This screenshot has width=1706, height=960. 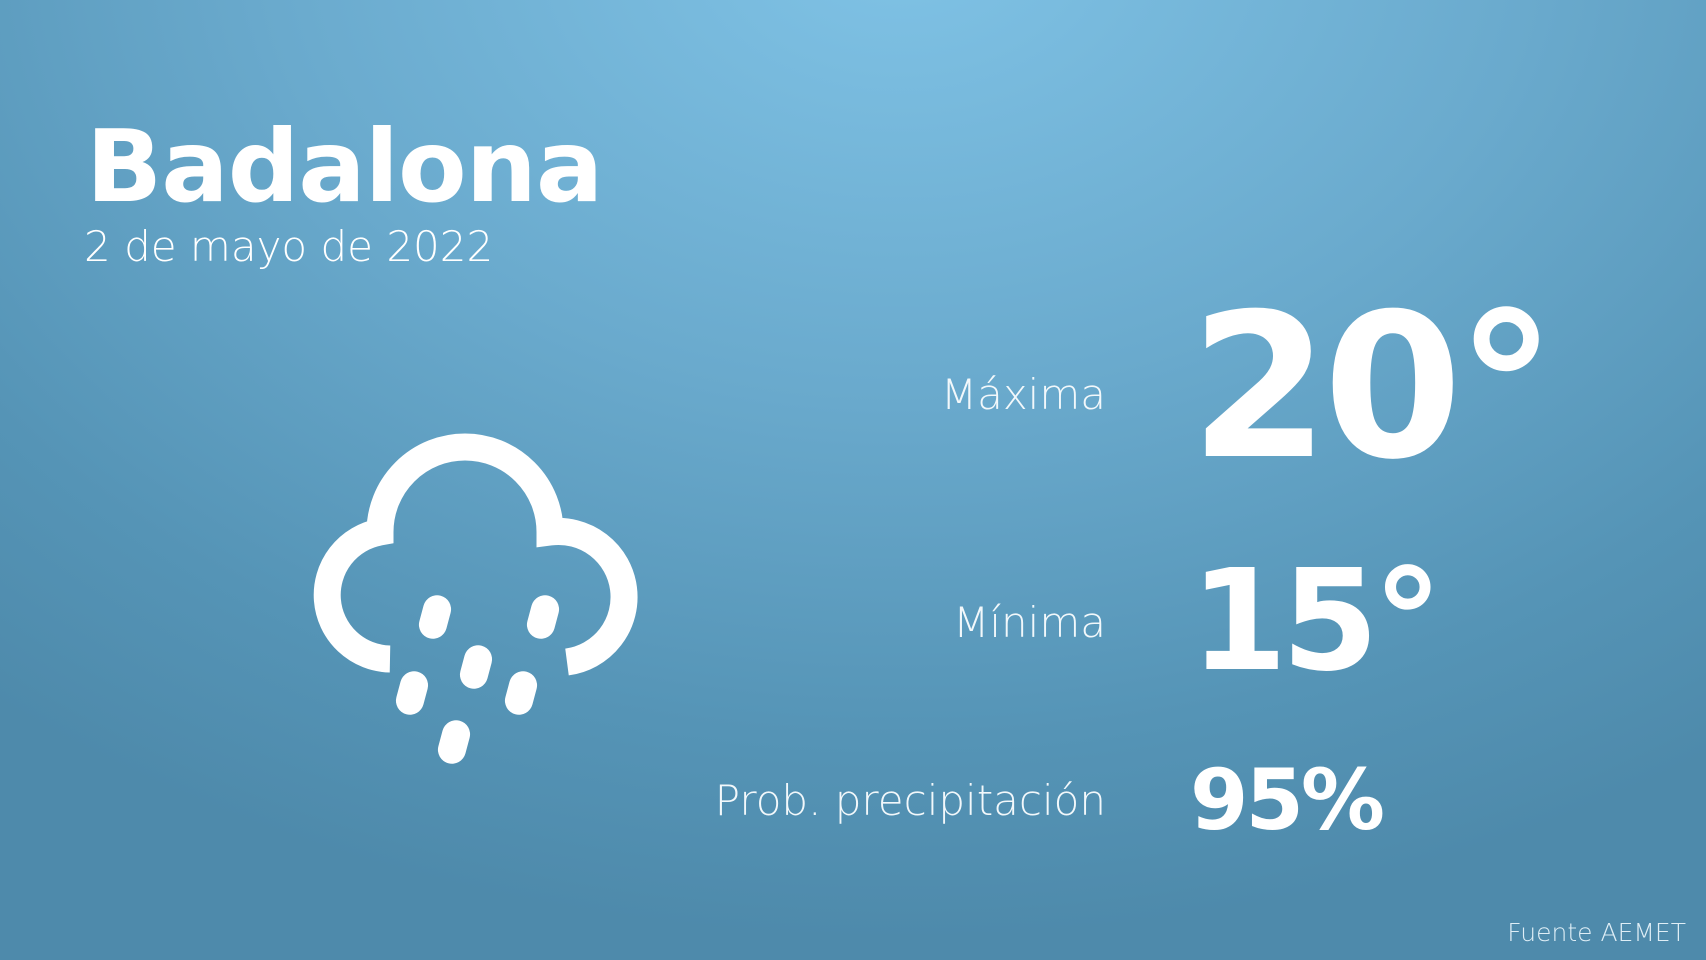 I want to click on min-temp-label: Mínima, so click(x=1029, y=622).